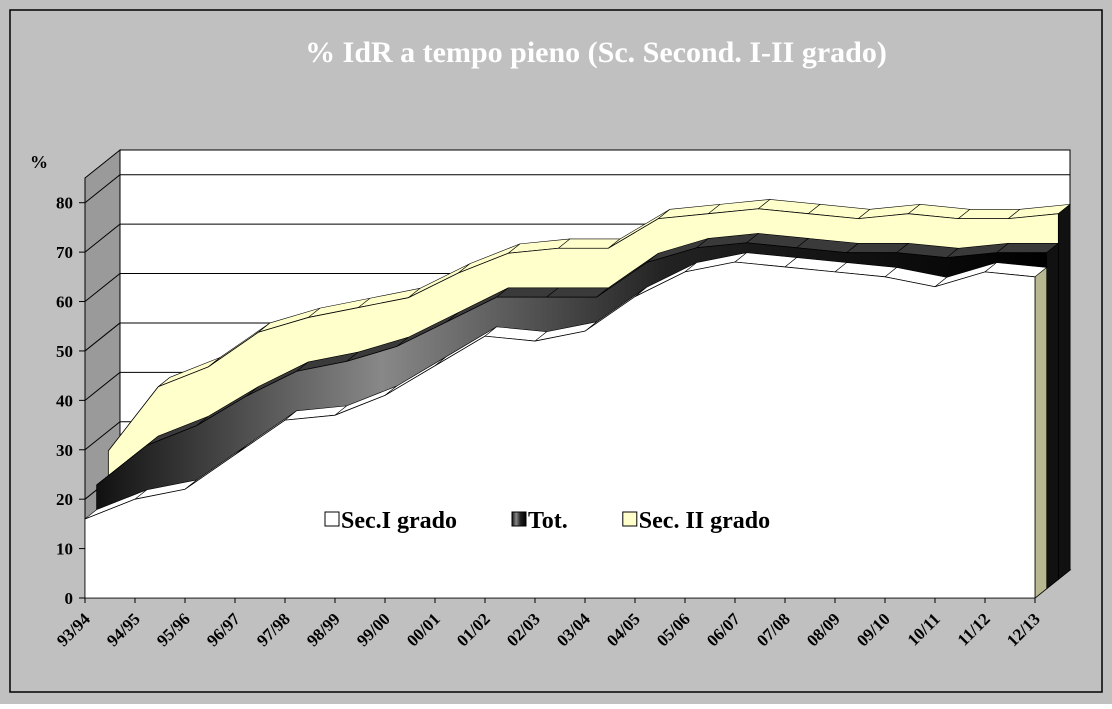 Image resolution: width=1112 pixels, height=709 pixels. I want to click on y-tick-label: 20, so click(64, 499).